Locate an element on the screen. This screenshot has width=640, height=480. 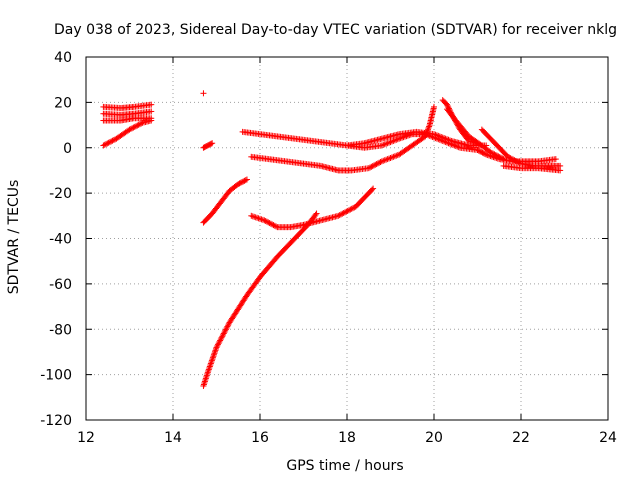
series-track-a is located at coordinates (127, 106).